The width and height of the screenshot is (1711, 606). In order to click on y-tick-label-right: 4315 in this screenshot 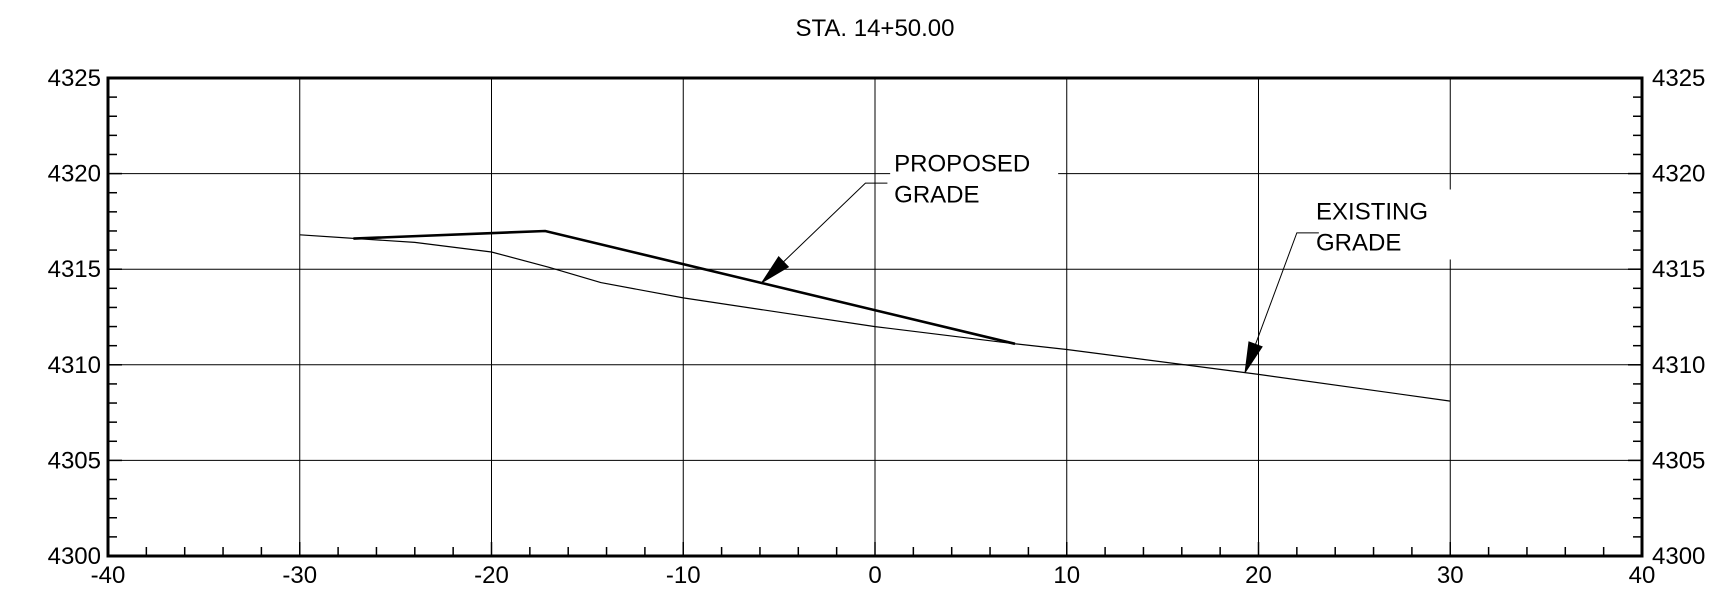, I will do `click(1678, 269)`.